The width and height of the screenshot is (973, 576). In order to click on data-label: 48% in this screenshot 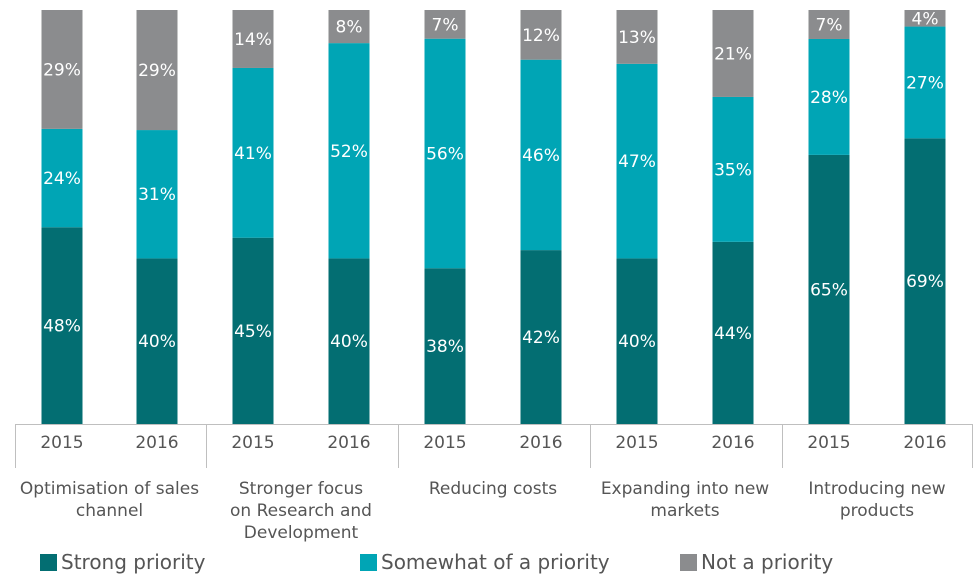, I will do `click(62, 327)`.